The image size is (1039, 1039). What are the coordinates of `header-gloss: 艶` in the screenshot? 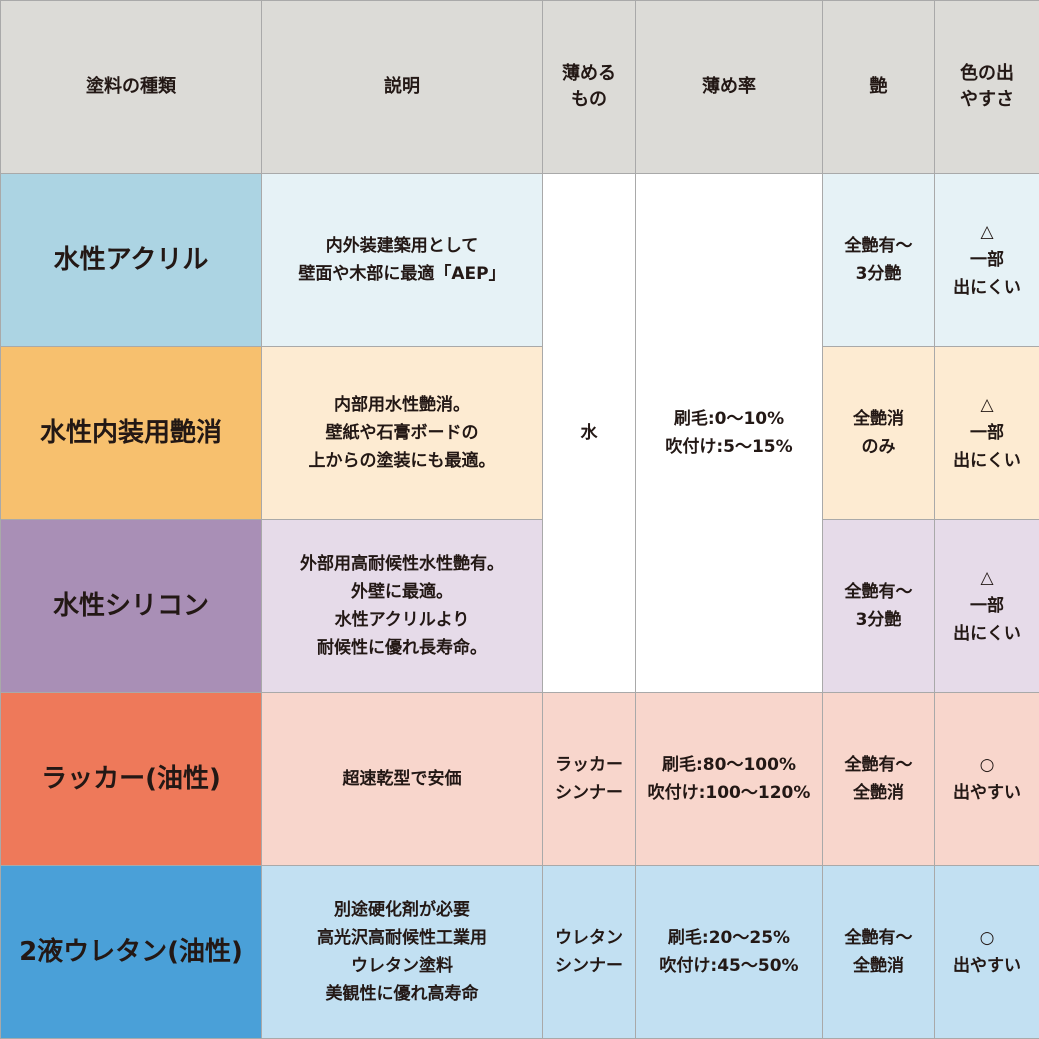 It's located at (878, 87).